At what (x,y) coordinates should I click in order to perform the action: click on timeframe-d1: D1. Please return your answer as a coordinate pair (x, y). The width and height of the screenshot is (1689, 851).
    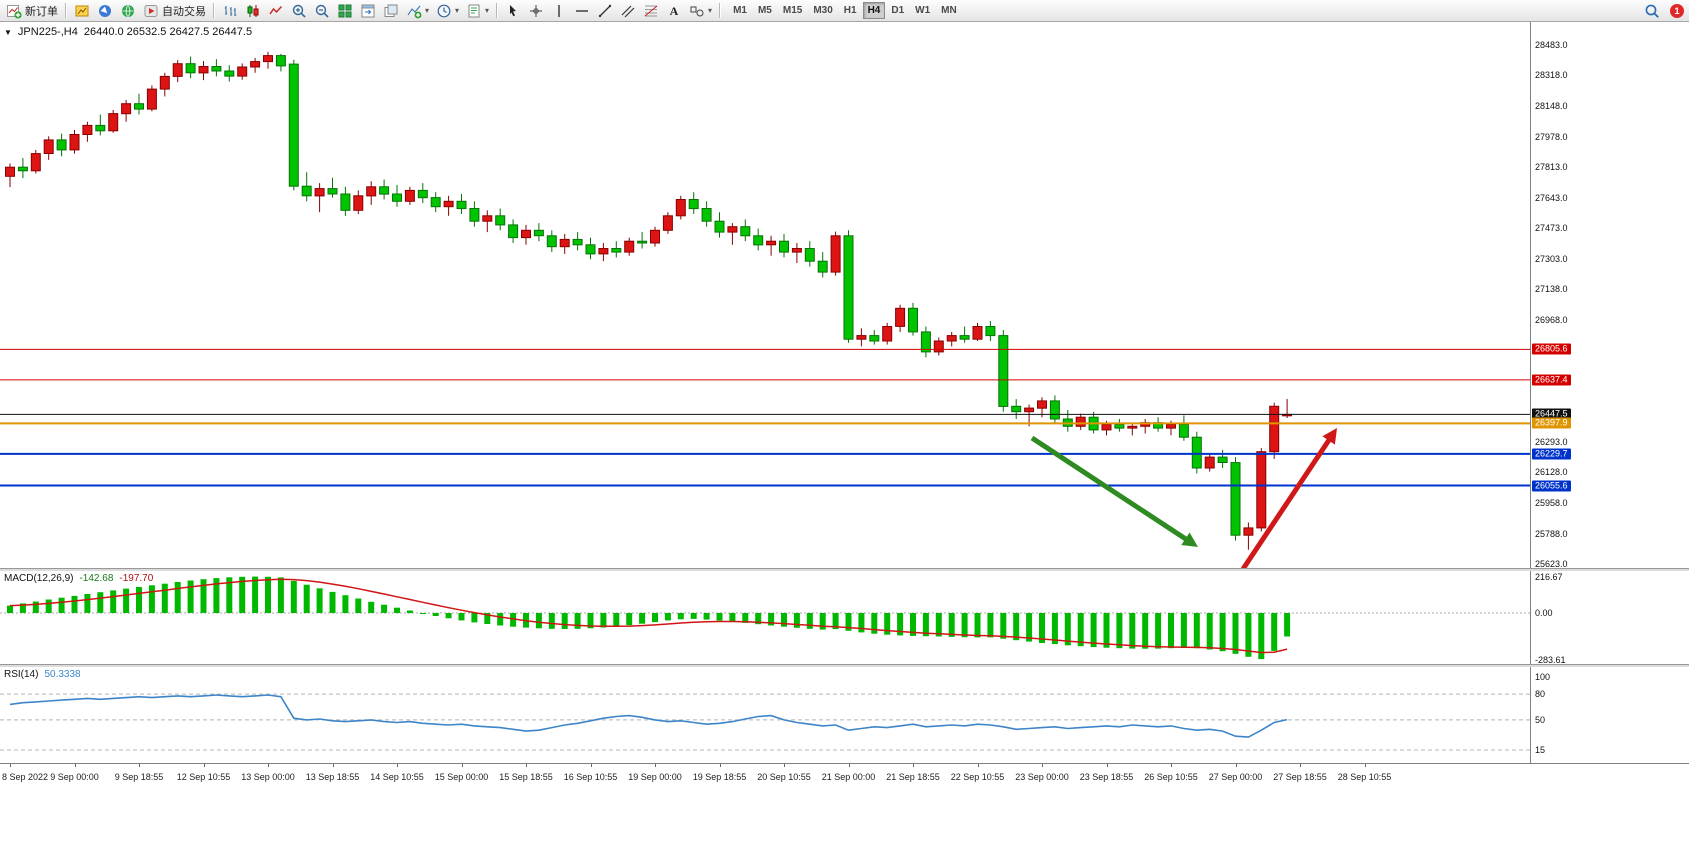
    Looking at the image, I should click on (897, 10).